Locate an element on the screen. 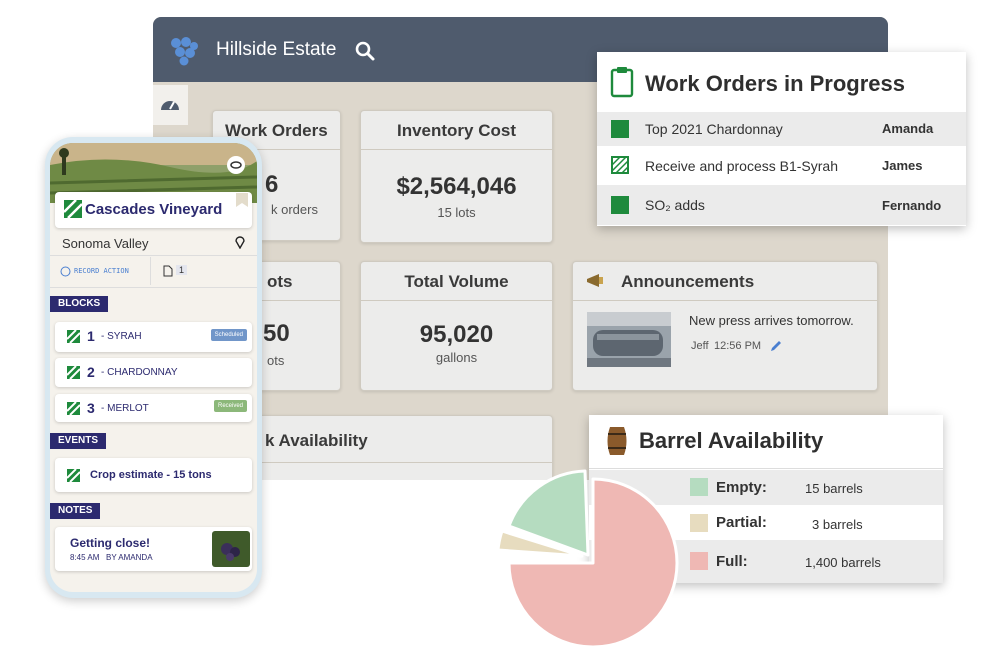 The height and width of the screenshot is (667, 1000). barrel-card: k Availability is located at coordinates (382, 447).